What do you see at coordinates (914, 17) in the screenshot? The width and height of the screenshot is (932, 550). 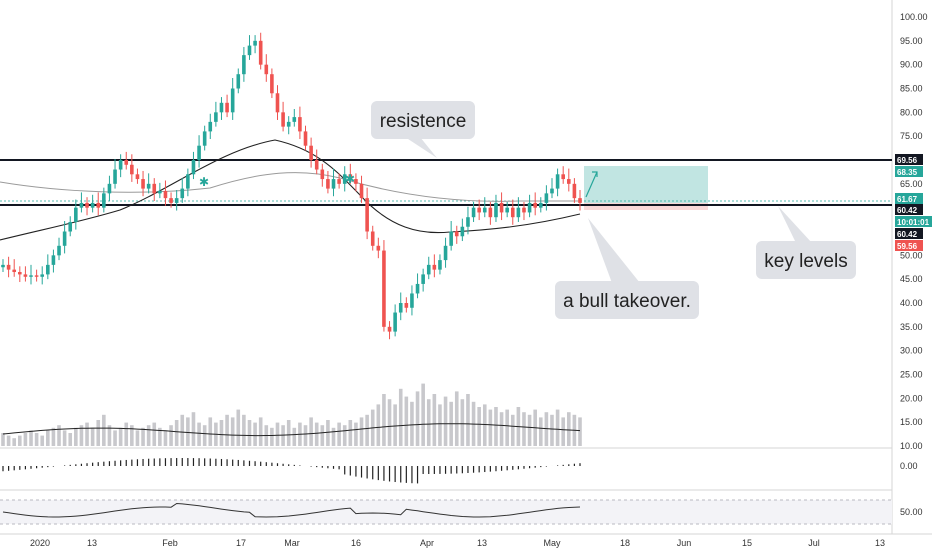 I see `price-axis-tick: 100.00` at bounding box center [914, 17].